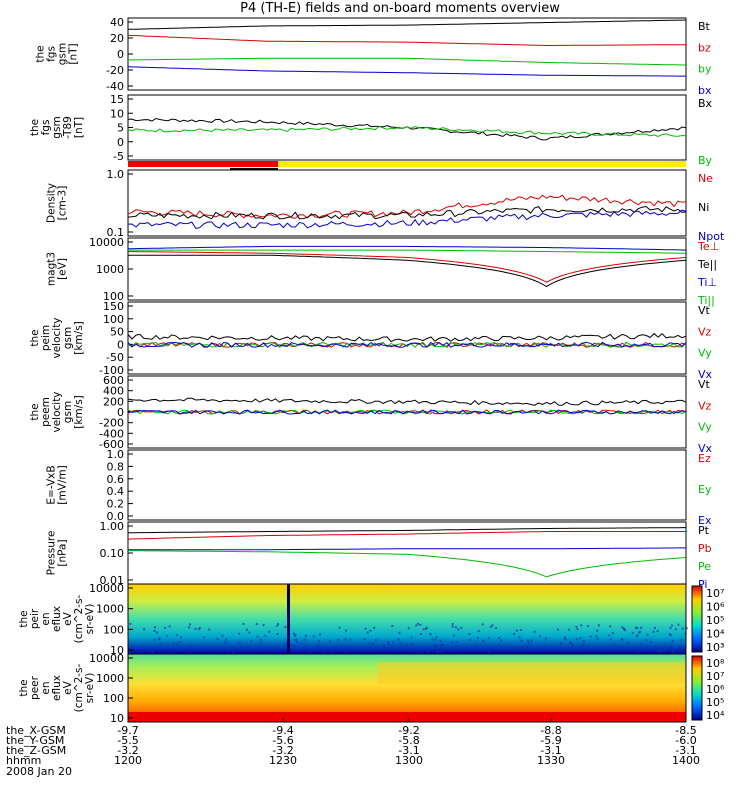 This screenshot has height=800, width=750. Describe the element at coordinates (705, 90) in the screenshot. I see `legend-entry: bx` at that location.